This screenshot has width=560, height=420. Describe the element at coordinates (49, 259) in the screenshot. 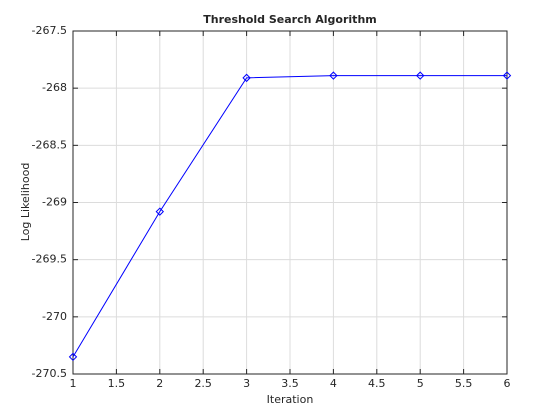

I see `y-tick-label: -269.5` at that location.